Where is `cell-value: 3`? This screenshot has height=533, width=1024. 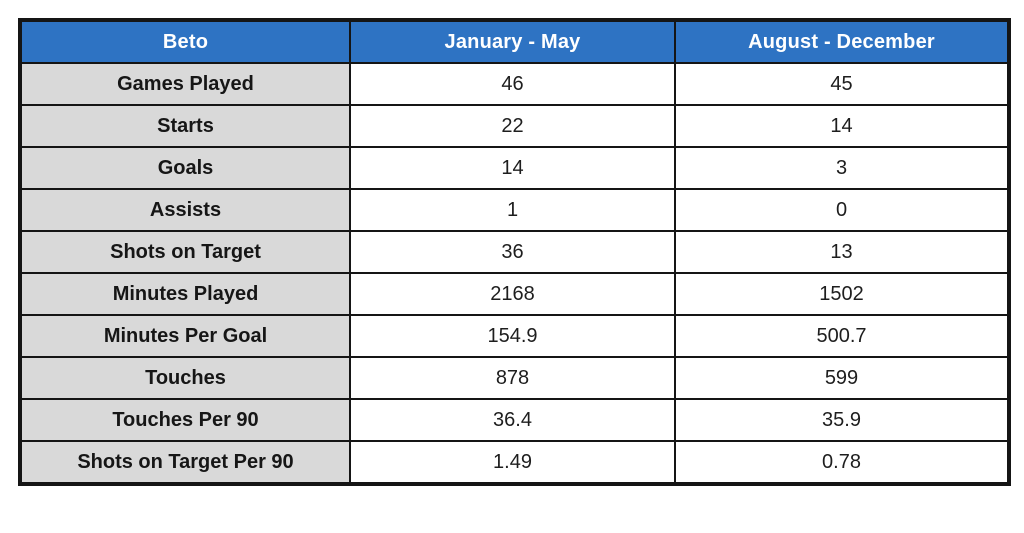 cell-value: 3 is located at coordinates (842, 168).